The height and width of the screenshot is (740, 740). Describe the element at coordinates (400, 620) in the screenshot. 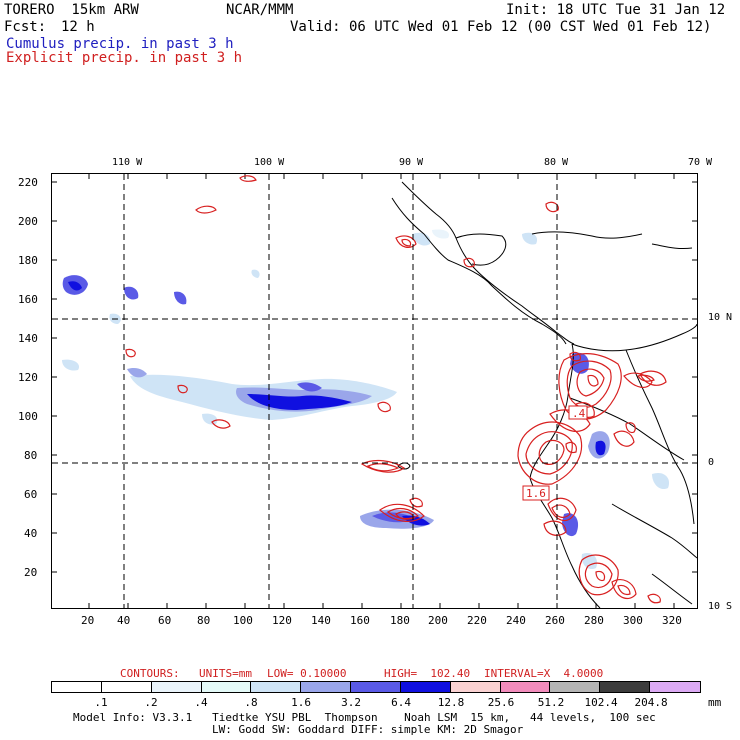

I see `x-tick-label: 180` at that location.